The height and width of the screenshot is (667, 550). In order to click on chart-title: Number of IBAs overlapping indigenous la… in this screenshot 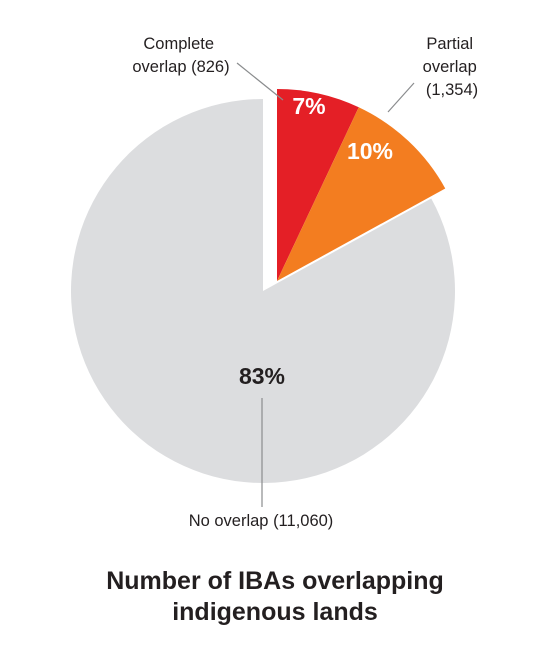, I will do `click(275, 597)`.